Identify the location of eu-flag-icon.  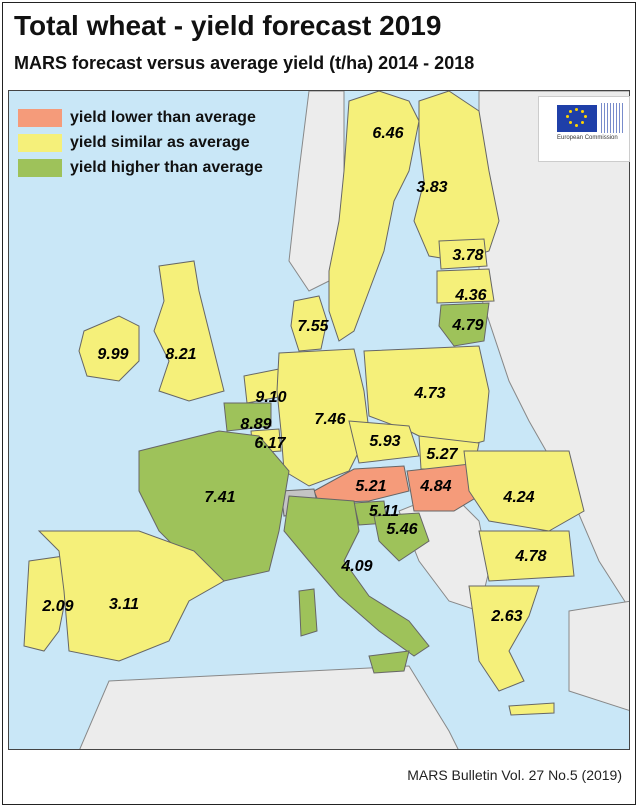
(577, 118).